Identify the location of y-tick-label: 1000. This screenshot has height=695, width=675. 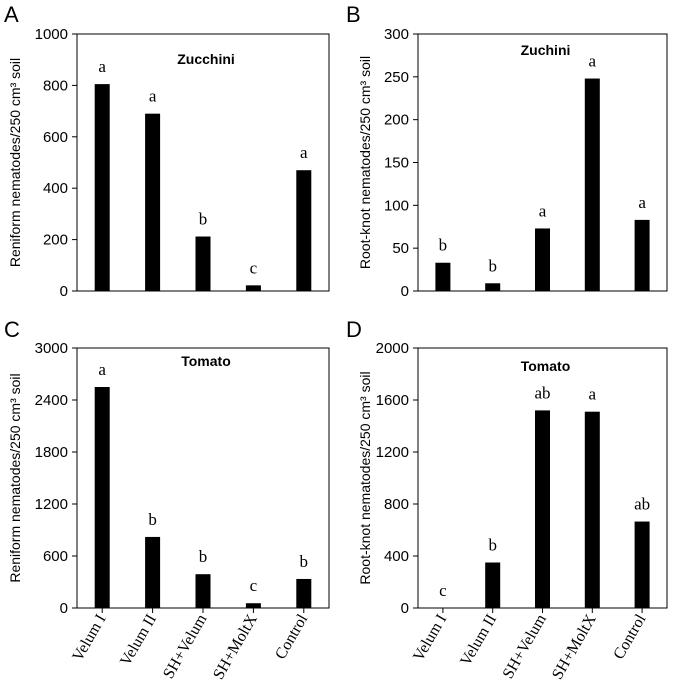
(51, 34).